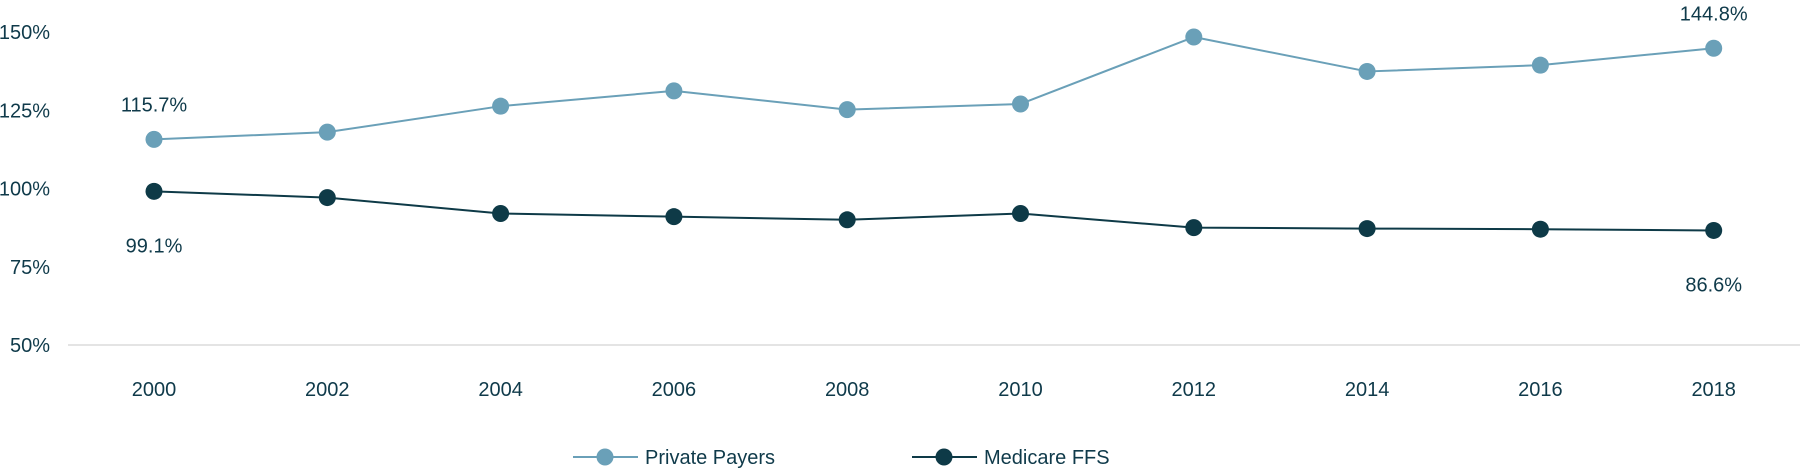 This screenshot has width=1802, height=469. I want to click on y-tick-label: 100%, so click(25, 190).